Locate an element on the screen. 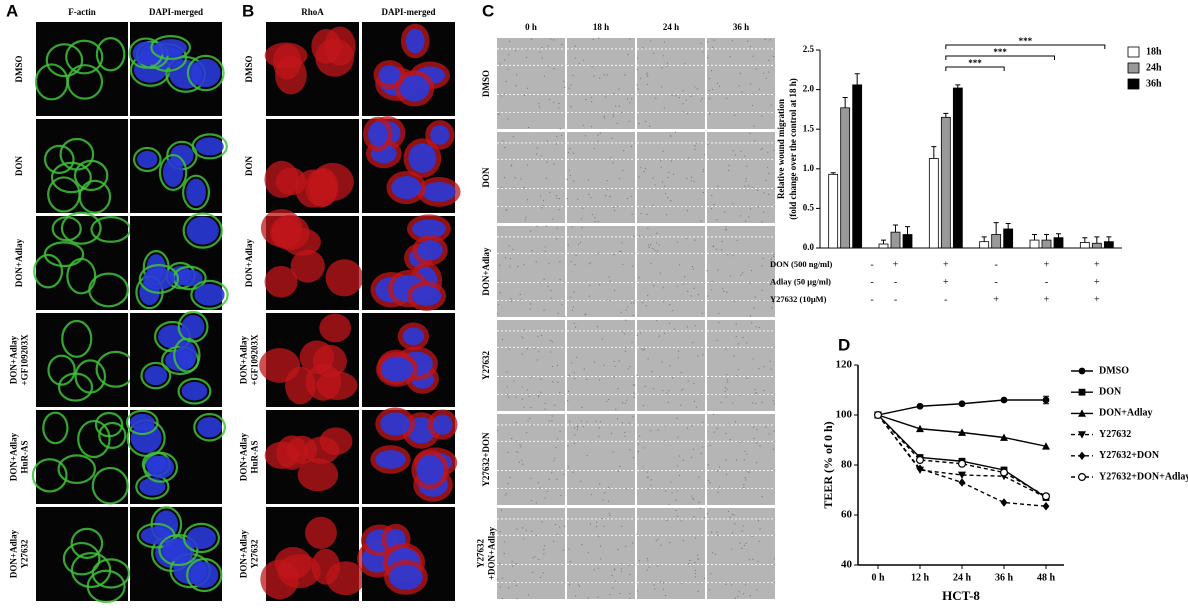  row-label: DON is located at coordinates (249, 166).